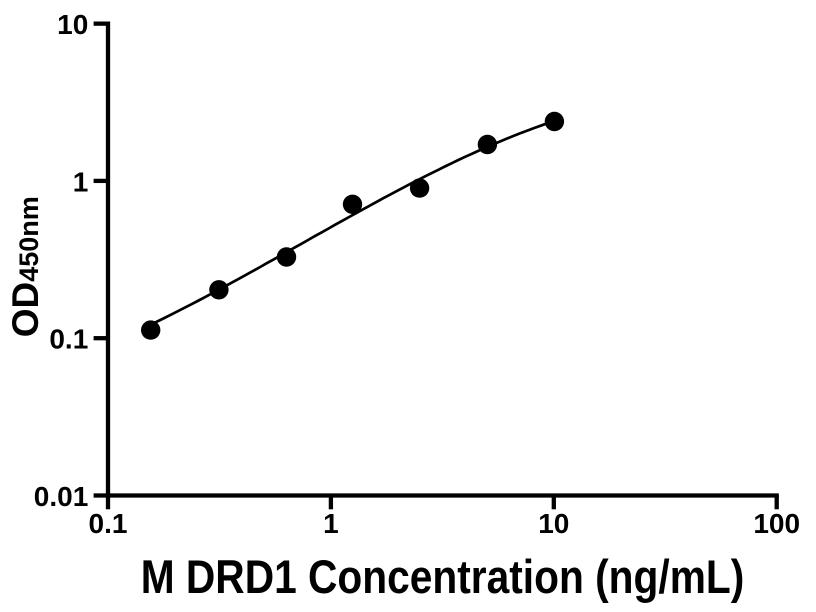 The image size is (816, 612). I want to click on svg-text: M DRD1 Concentration (ng/mL), so click(443, 577).